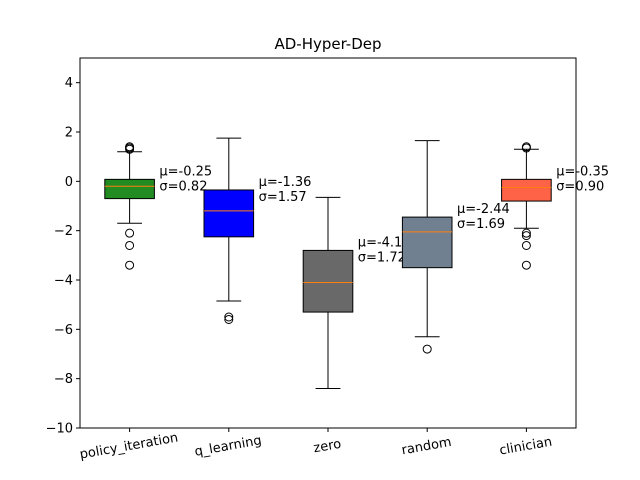 This screenshot has height=480, width=640. What do you see at coordinates (69, 133) in the screenshot?
I see `y-tick-label: 2` at bounding box center [69, 133].